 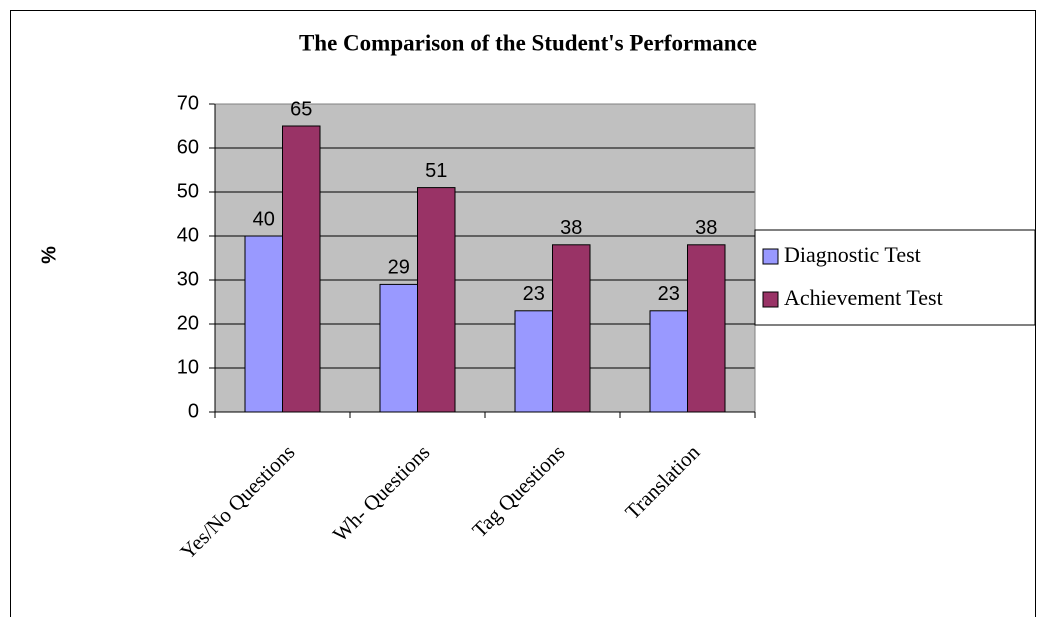 I want to click on y-tick-label: 10, so click(x=188, y=367).